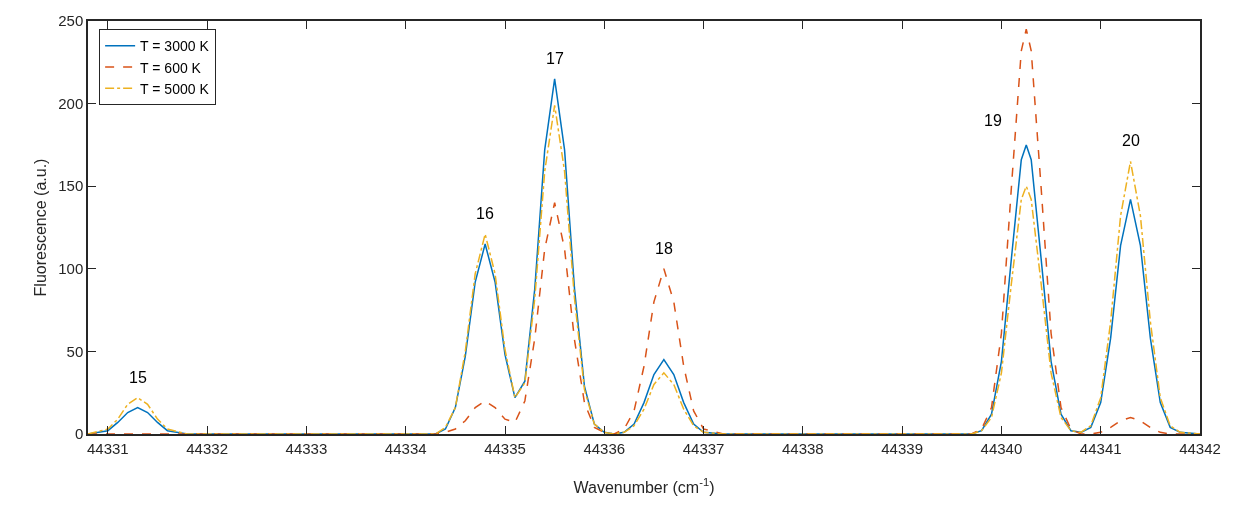 The height and width of the screenshot is (512, 1242). Describe the element at coordinates (1100, 448) in the screenshot. I see `x-tick-label: 44341` at that location.